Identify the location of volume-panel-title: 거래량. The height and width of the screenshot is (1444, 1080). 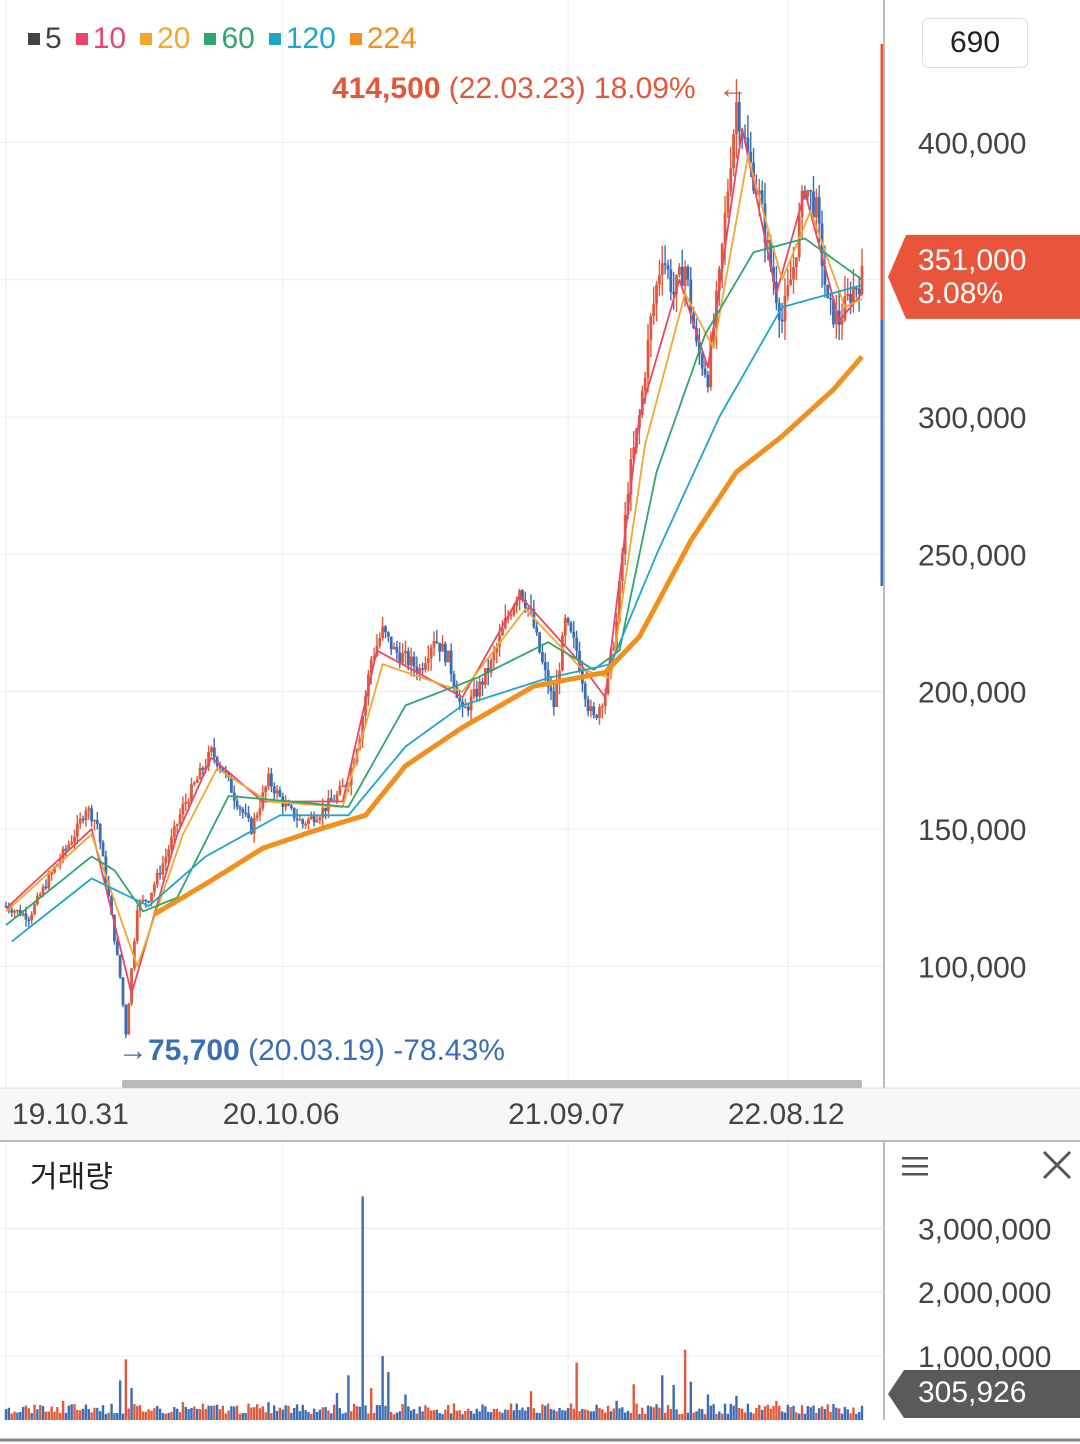
(71, 1177).